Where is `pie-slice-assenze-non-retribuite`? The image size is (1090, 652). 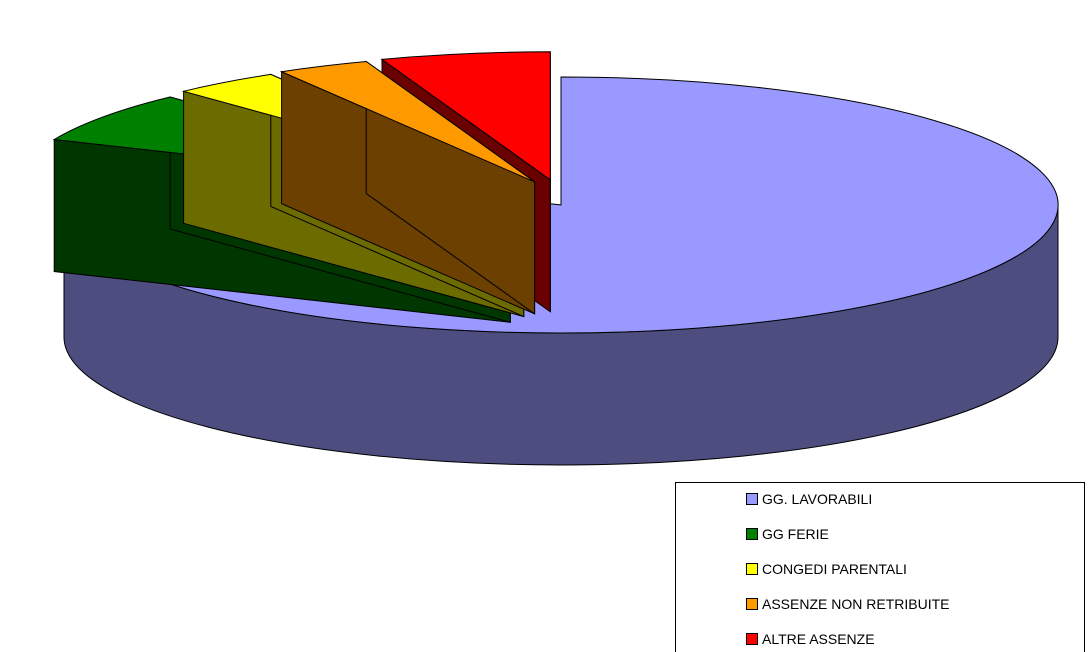
pie-slice-assenze-non-retribuite is located at coordinates (407, 187).